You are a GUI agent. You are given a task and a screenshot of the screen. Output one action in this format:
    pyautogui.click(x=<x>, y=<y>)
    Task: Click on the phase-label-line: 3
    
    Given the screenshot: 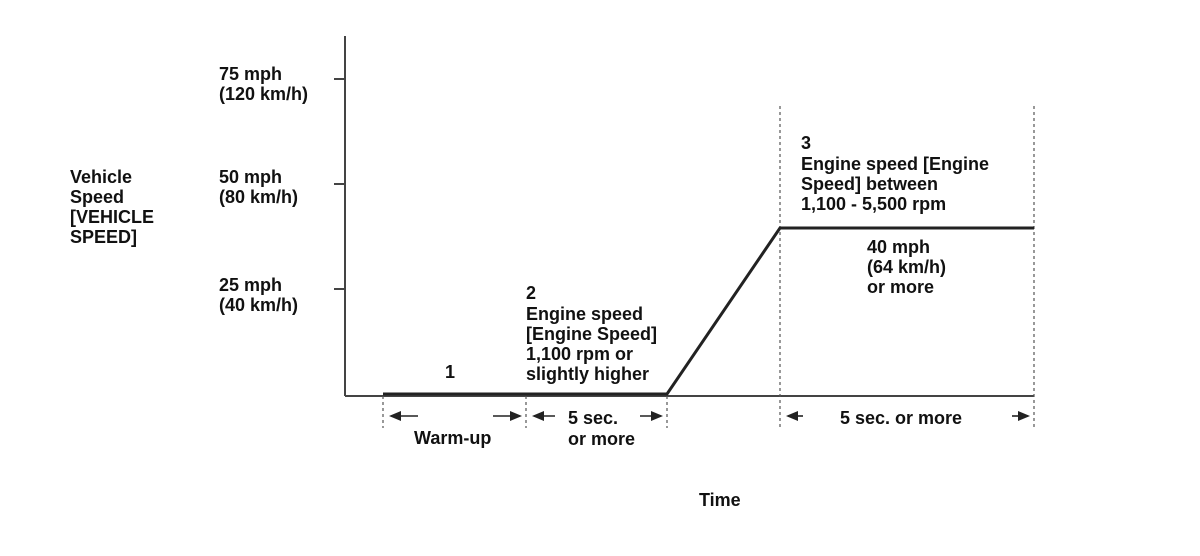 What is the action you would take?
    pyautogui.click(x=806, y=143)
    